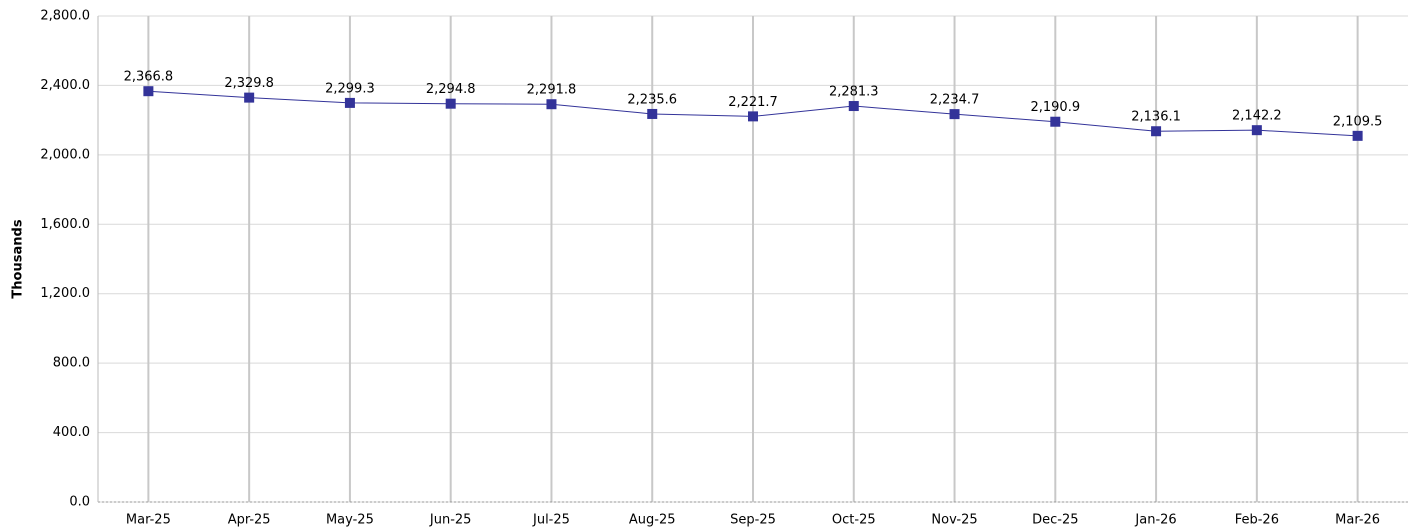  I want to click on x-tick-label: Mar-26, so click(1357, 520).